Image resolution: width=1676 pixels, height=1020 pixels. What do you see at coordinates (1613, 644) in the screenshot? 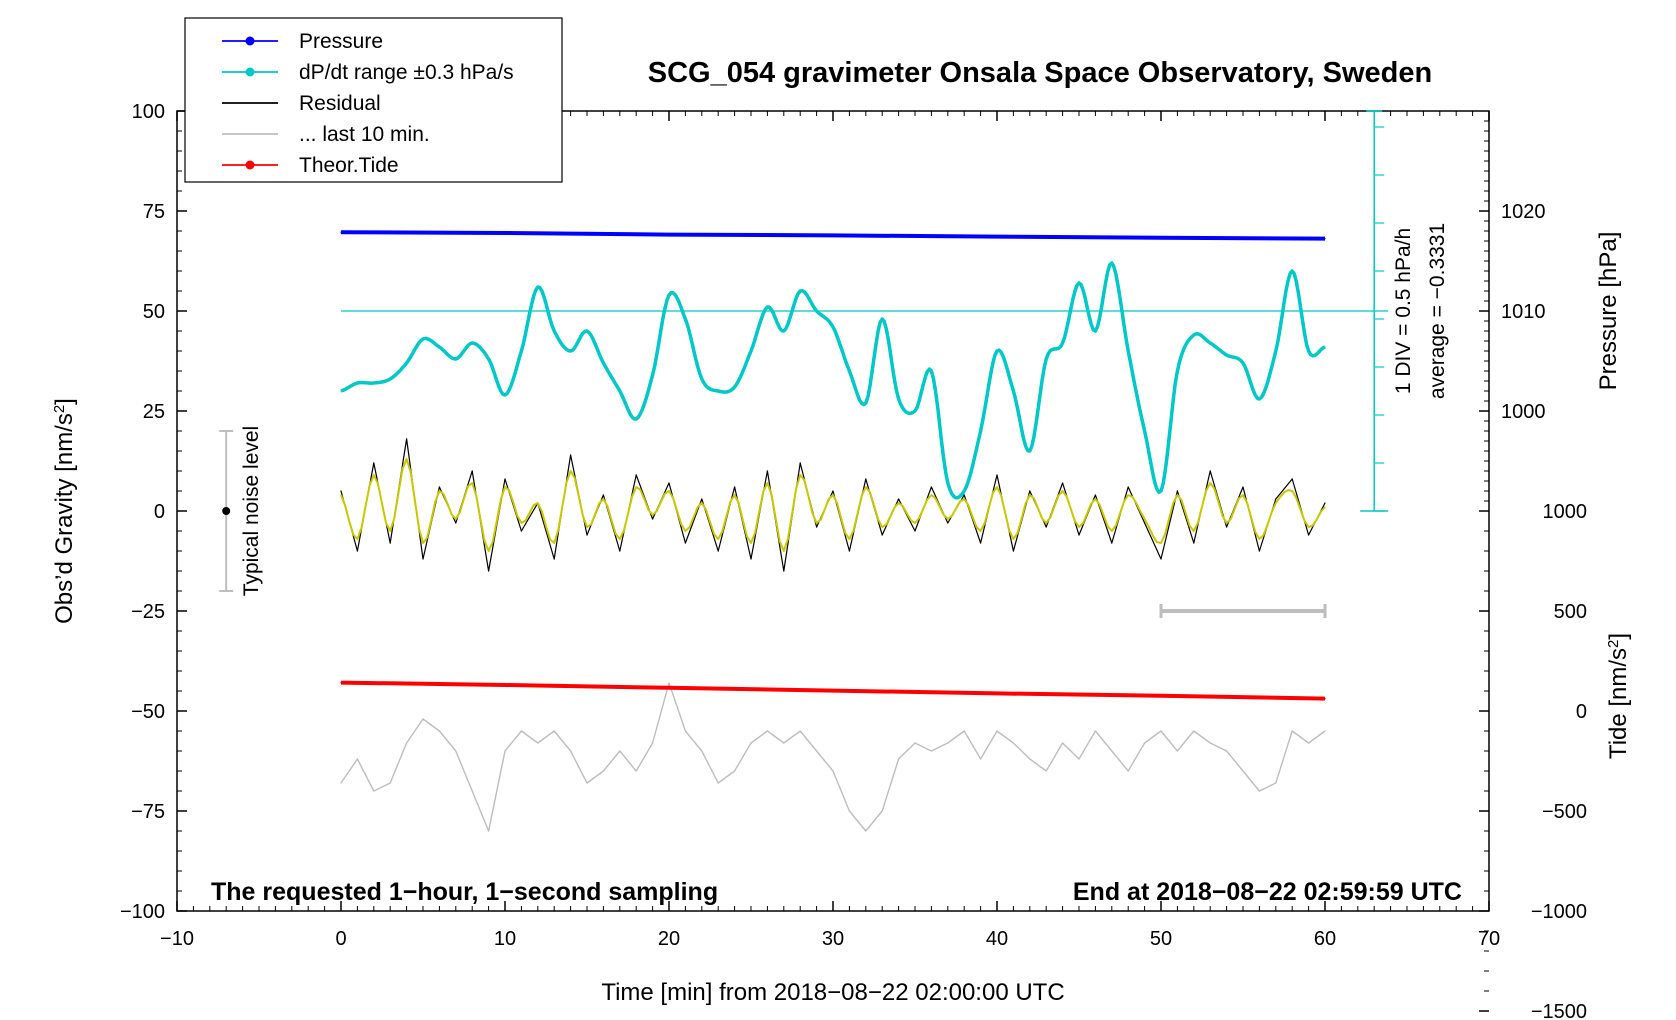
I see `tide-axis-title-sup: 2` at bounding box center [1613, 644].